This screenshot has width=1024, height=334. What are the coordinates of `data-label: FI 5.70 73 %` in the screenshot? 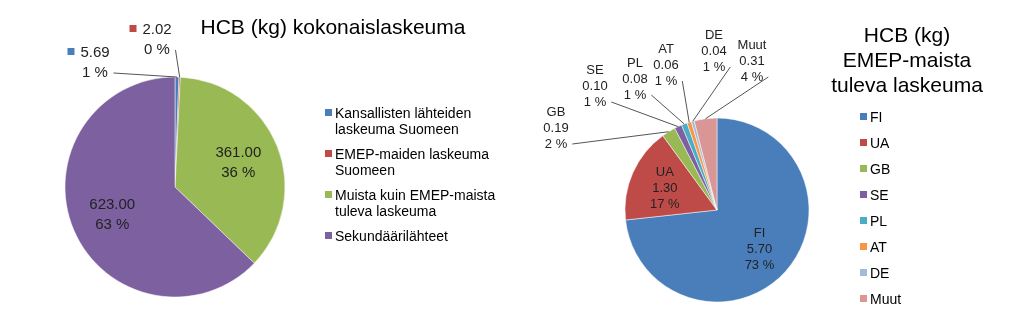 It's located at (759, 248).